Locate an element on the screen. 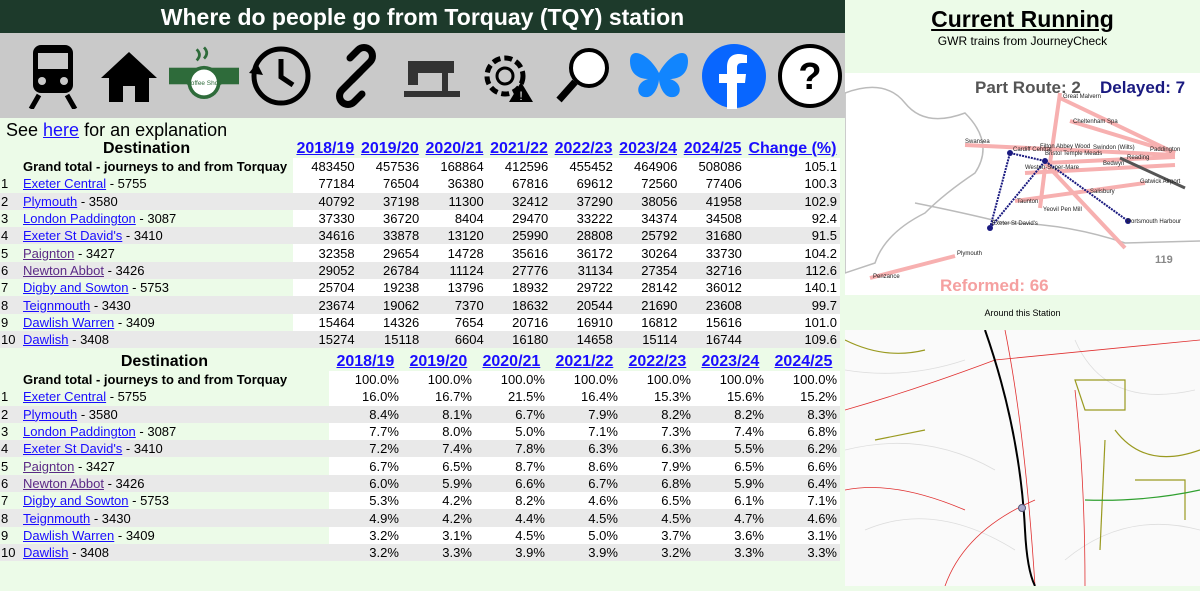 The width and height of the screenshot is (1200, 591). value-cell: 15.6% is located at coordinates (730, 397).